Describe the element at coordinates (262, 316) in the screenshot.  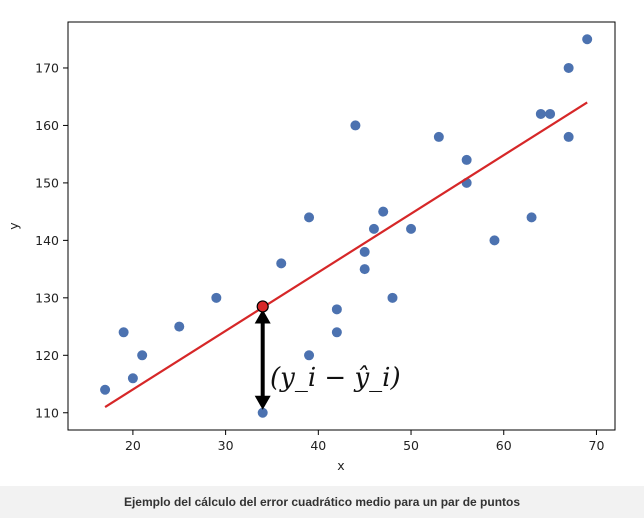
I see `residual-arrow-head-up` at that location.